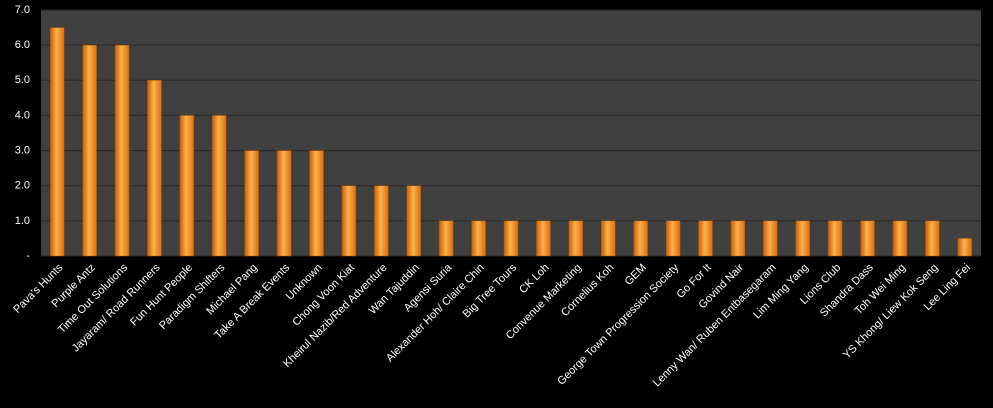 The width and height of the screenshot is (993, 408). What do you see at coordinates (22, 80) in the screenshot?
I see `y-tick-label: 5.0` at bounding box center [22, 80].